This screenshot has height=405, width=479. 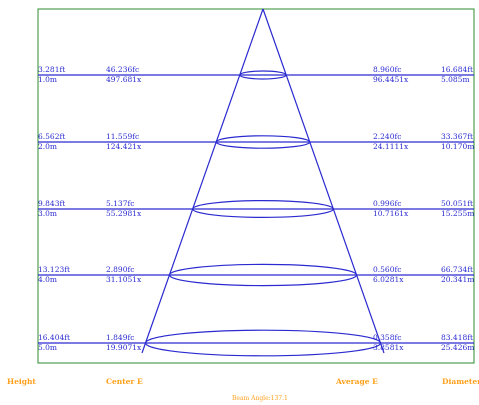 What do you see at coordinates (120, 337) in the screenshot?
I see `center-fc-label: 1.849fc` at bounding box center [120, 337].